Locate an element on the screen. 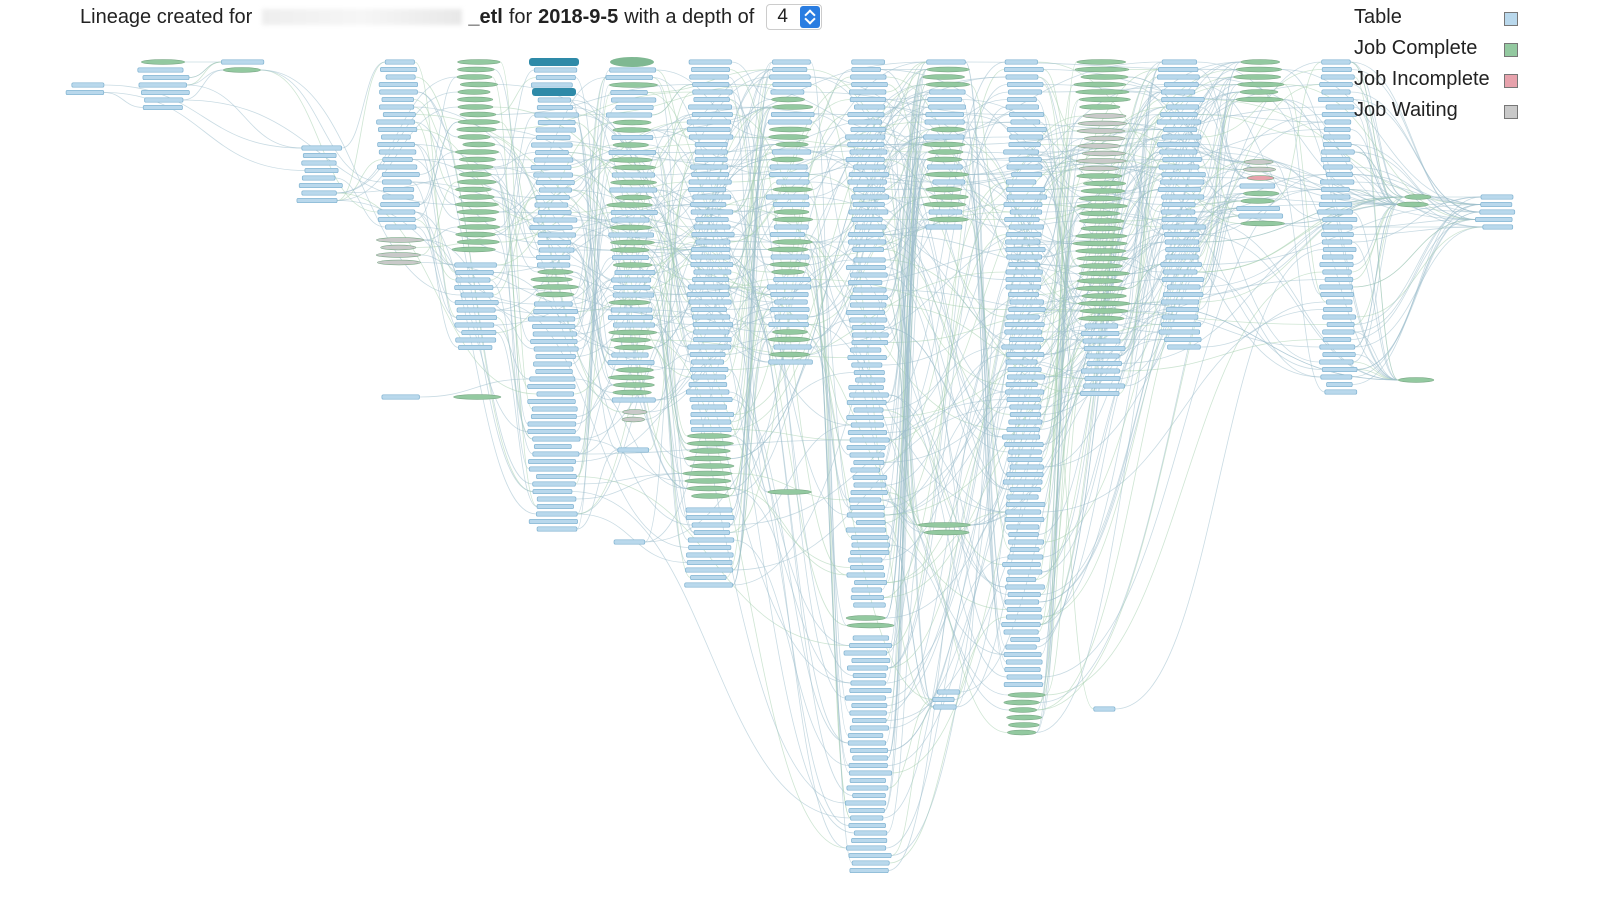 The width and height of the screenshot is (1600, 903). depth-select: 4 is located at coordinates (794, 17).